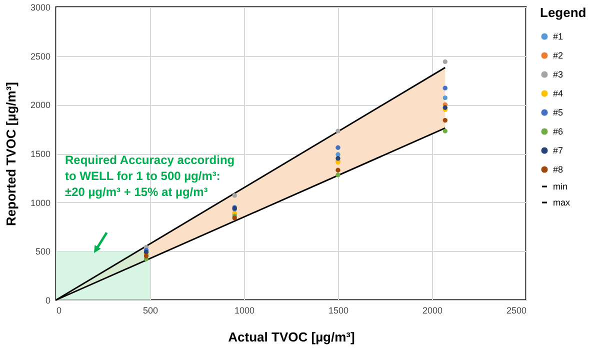  Describe the element at coordinates (558, 75) in the screenshot. I see `legend-label: #3` at that location.